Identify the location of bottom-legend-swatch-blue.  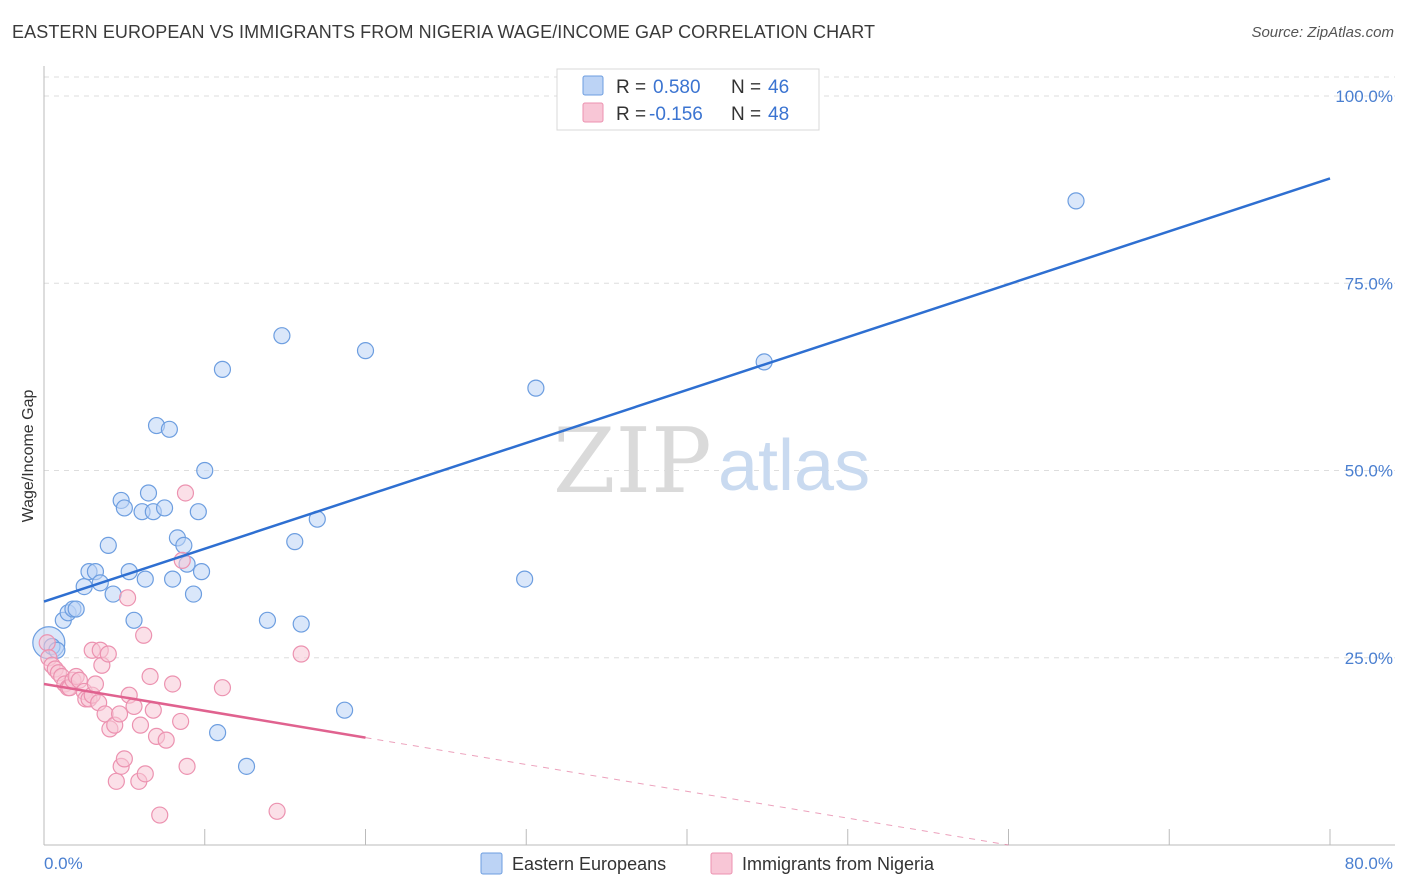
(491, 863).